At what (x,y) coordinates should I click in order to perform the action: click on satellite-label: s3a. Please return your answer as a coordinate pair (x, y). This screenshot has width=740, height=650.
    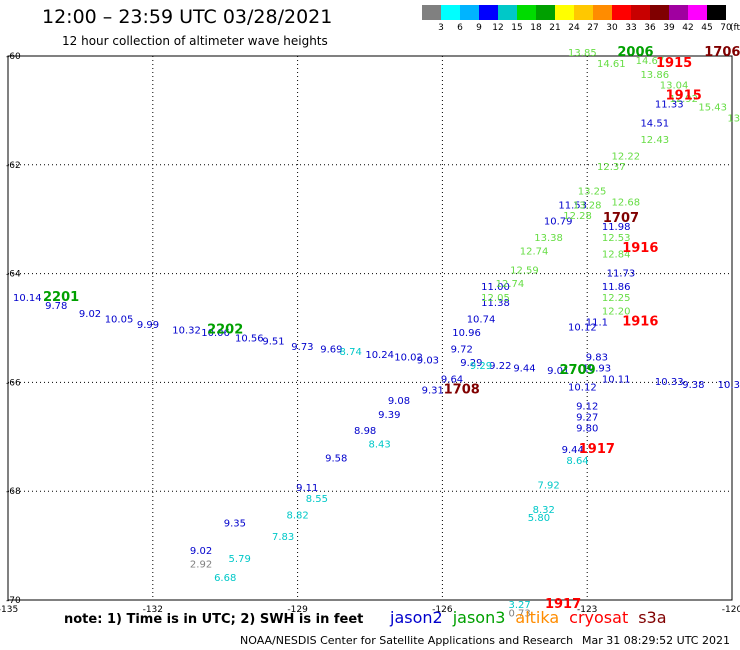
    Looking at the image, I should click on (652, 617).